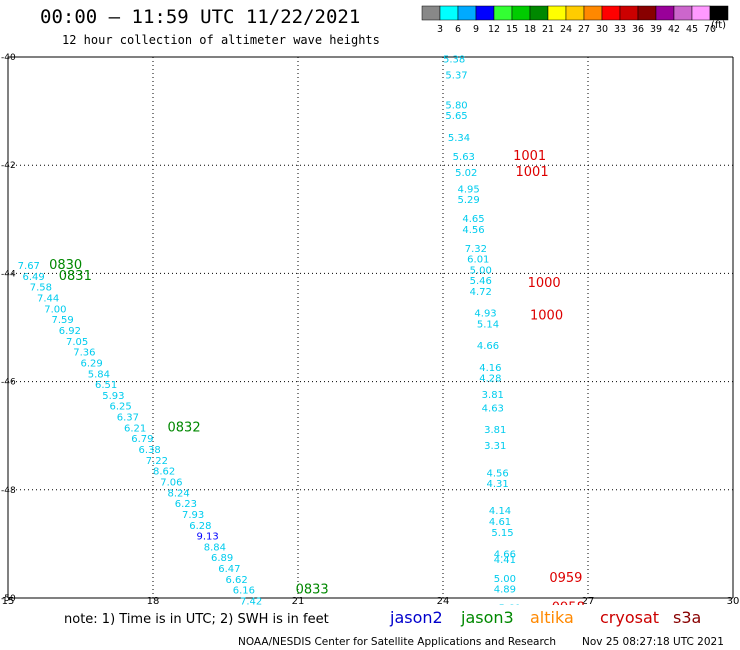 This screenshot has height=650, width=740. Describe the element at coordinates (121, 407) in the screenshot. I see `data-point-label: 6.25` at that location.